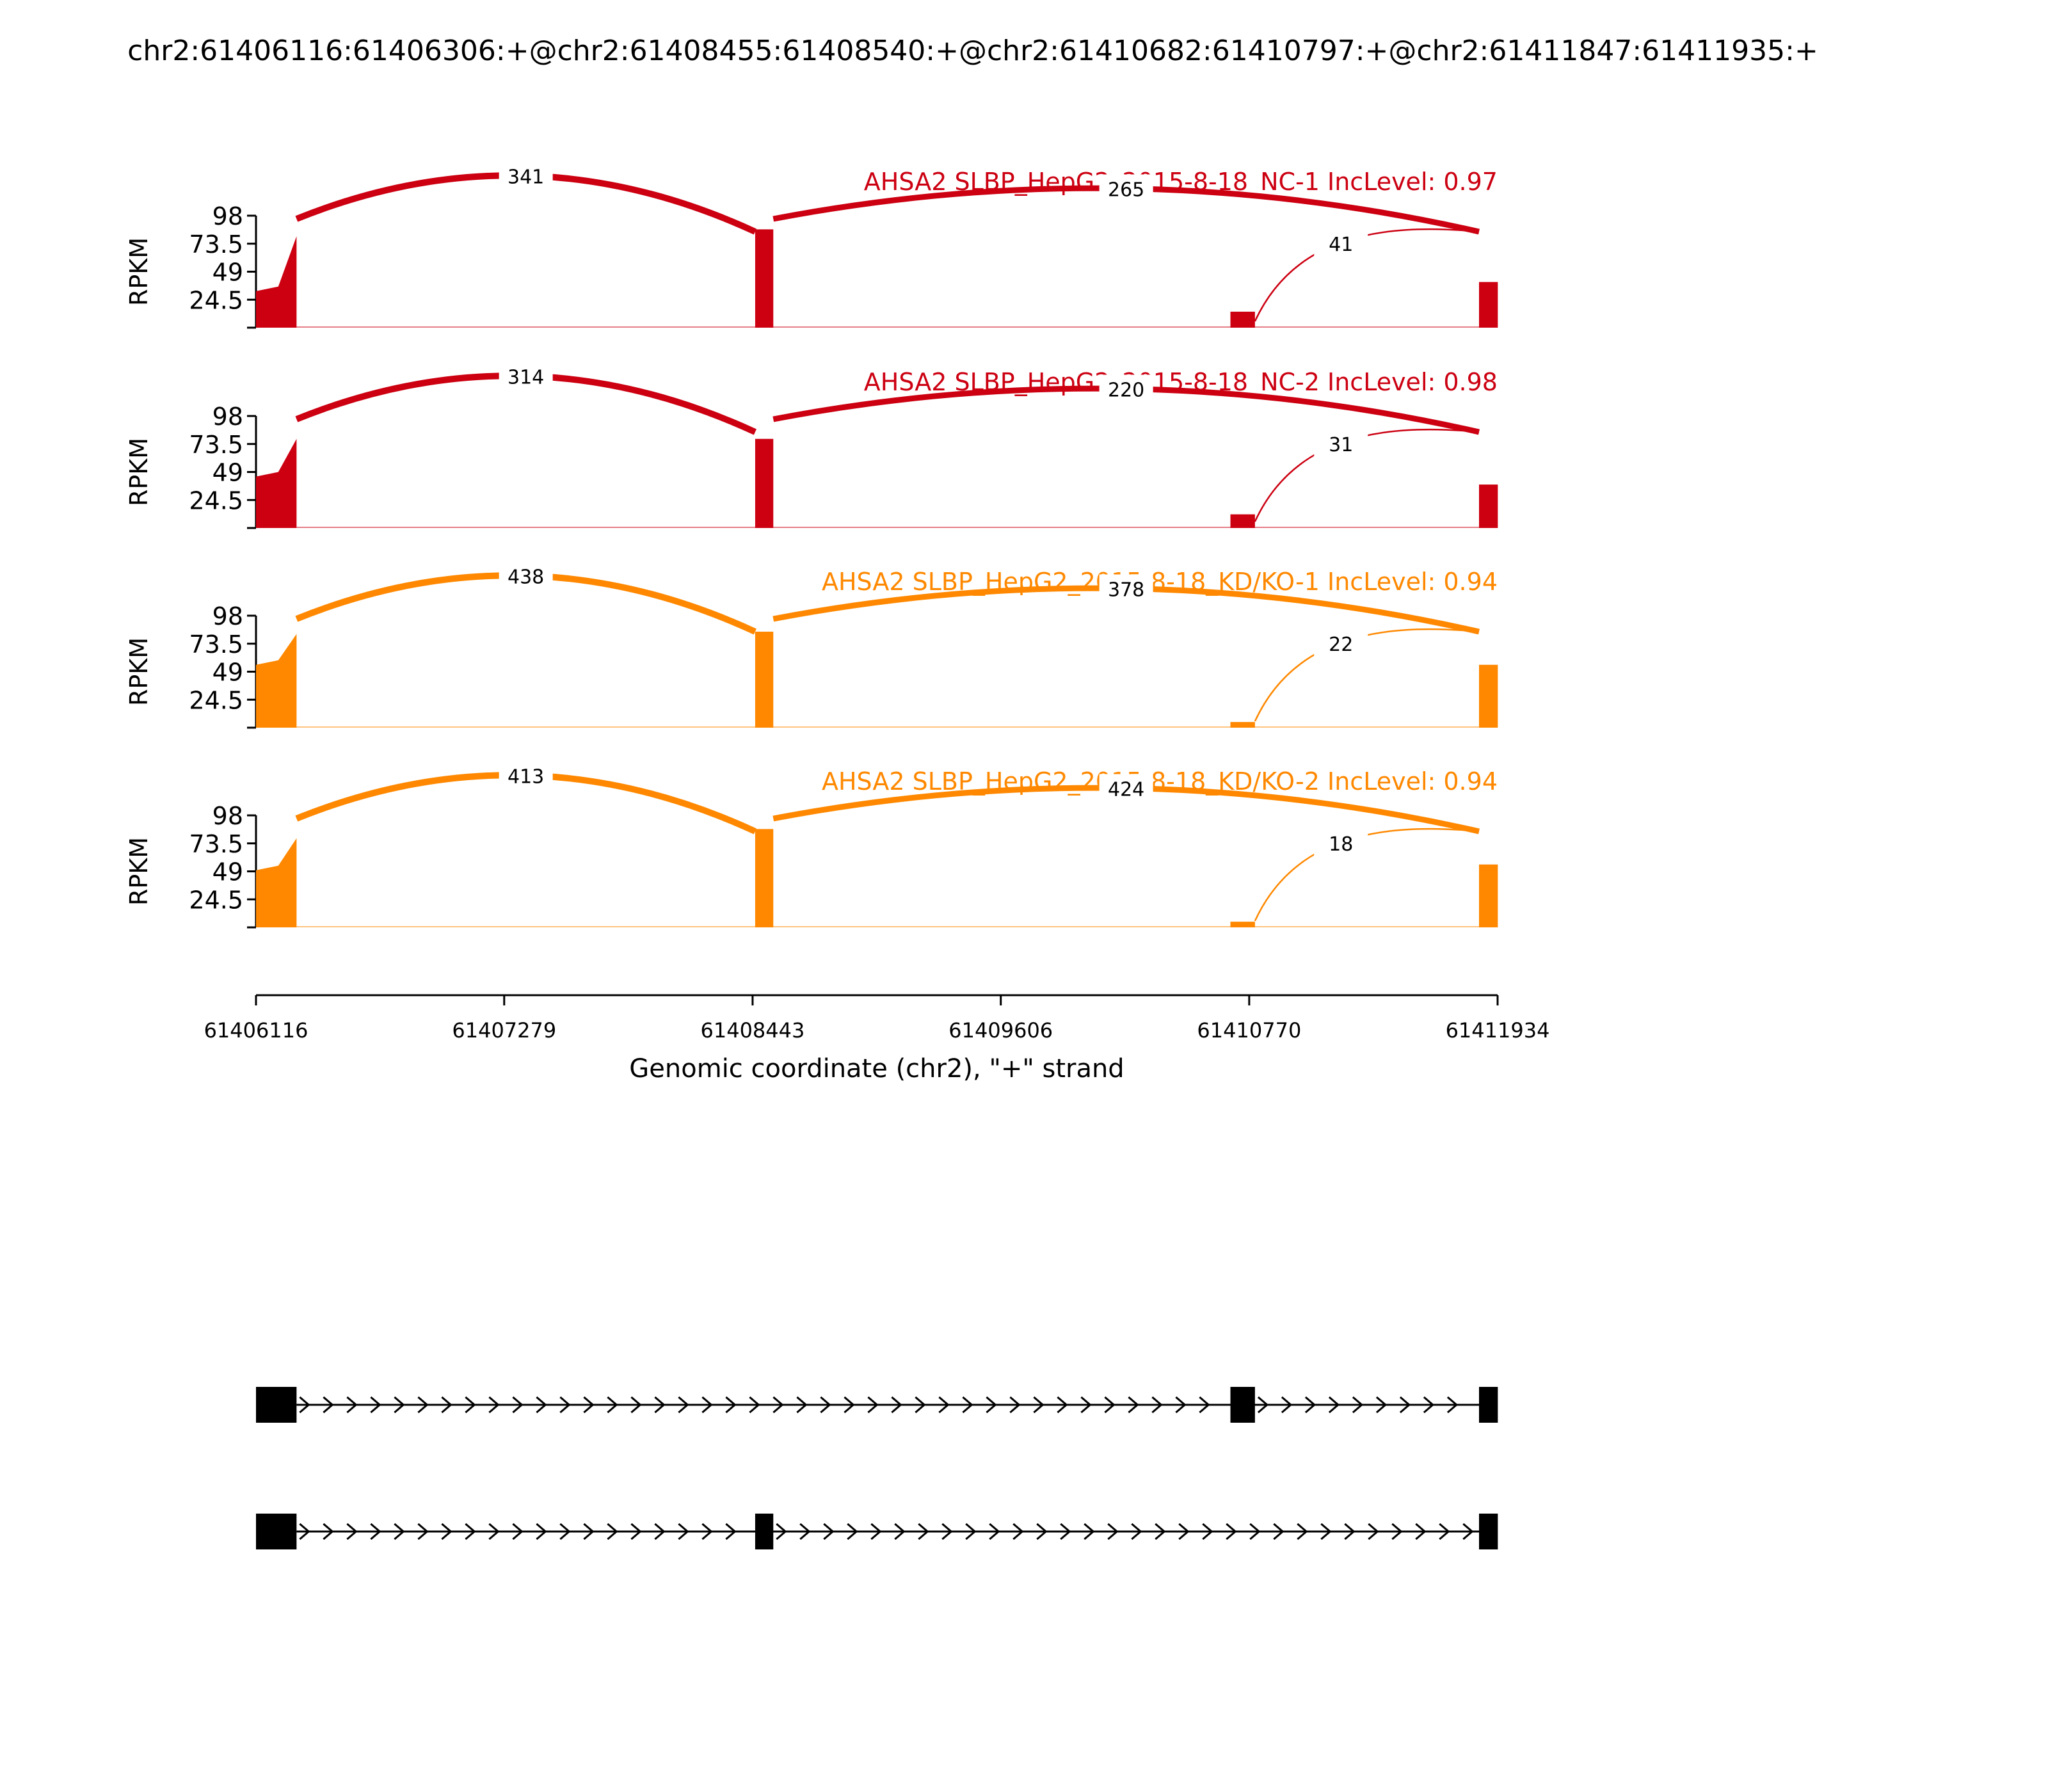  What do you see at coordinates (1498, 1030) in the screenshot?
I see `x-tick-label: 61411934` at bounding box center [1498, 1030].